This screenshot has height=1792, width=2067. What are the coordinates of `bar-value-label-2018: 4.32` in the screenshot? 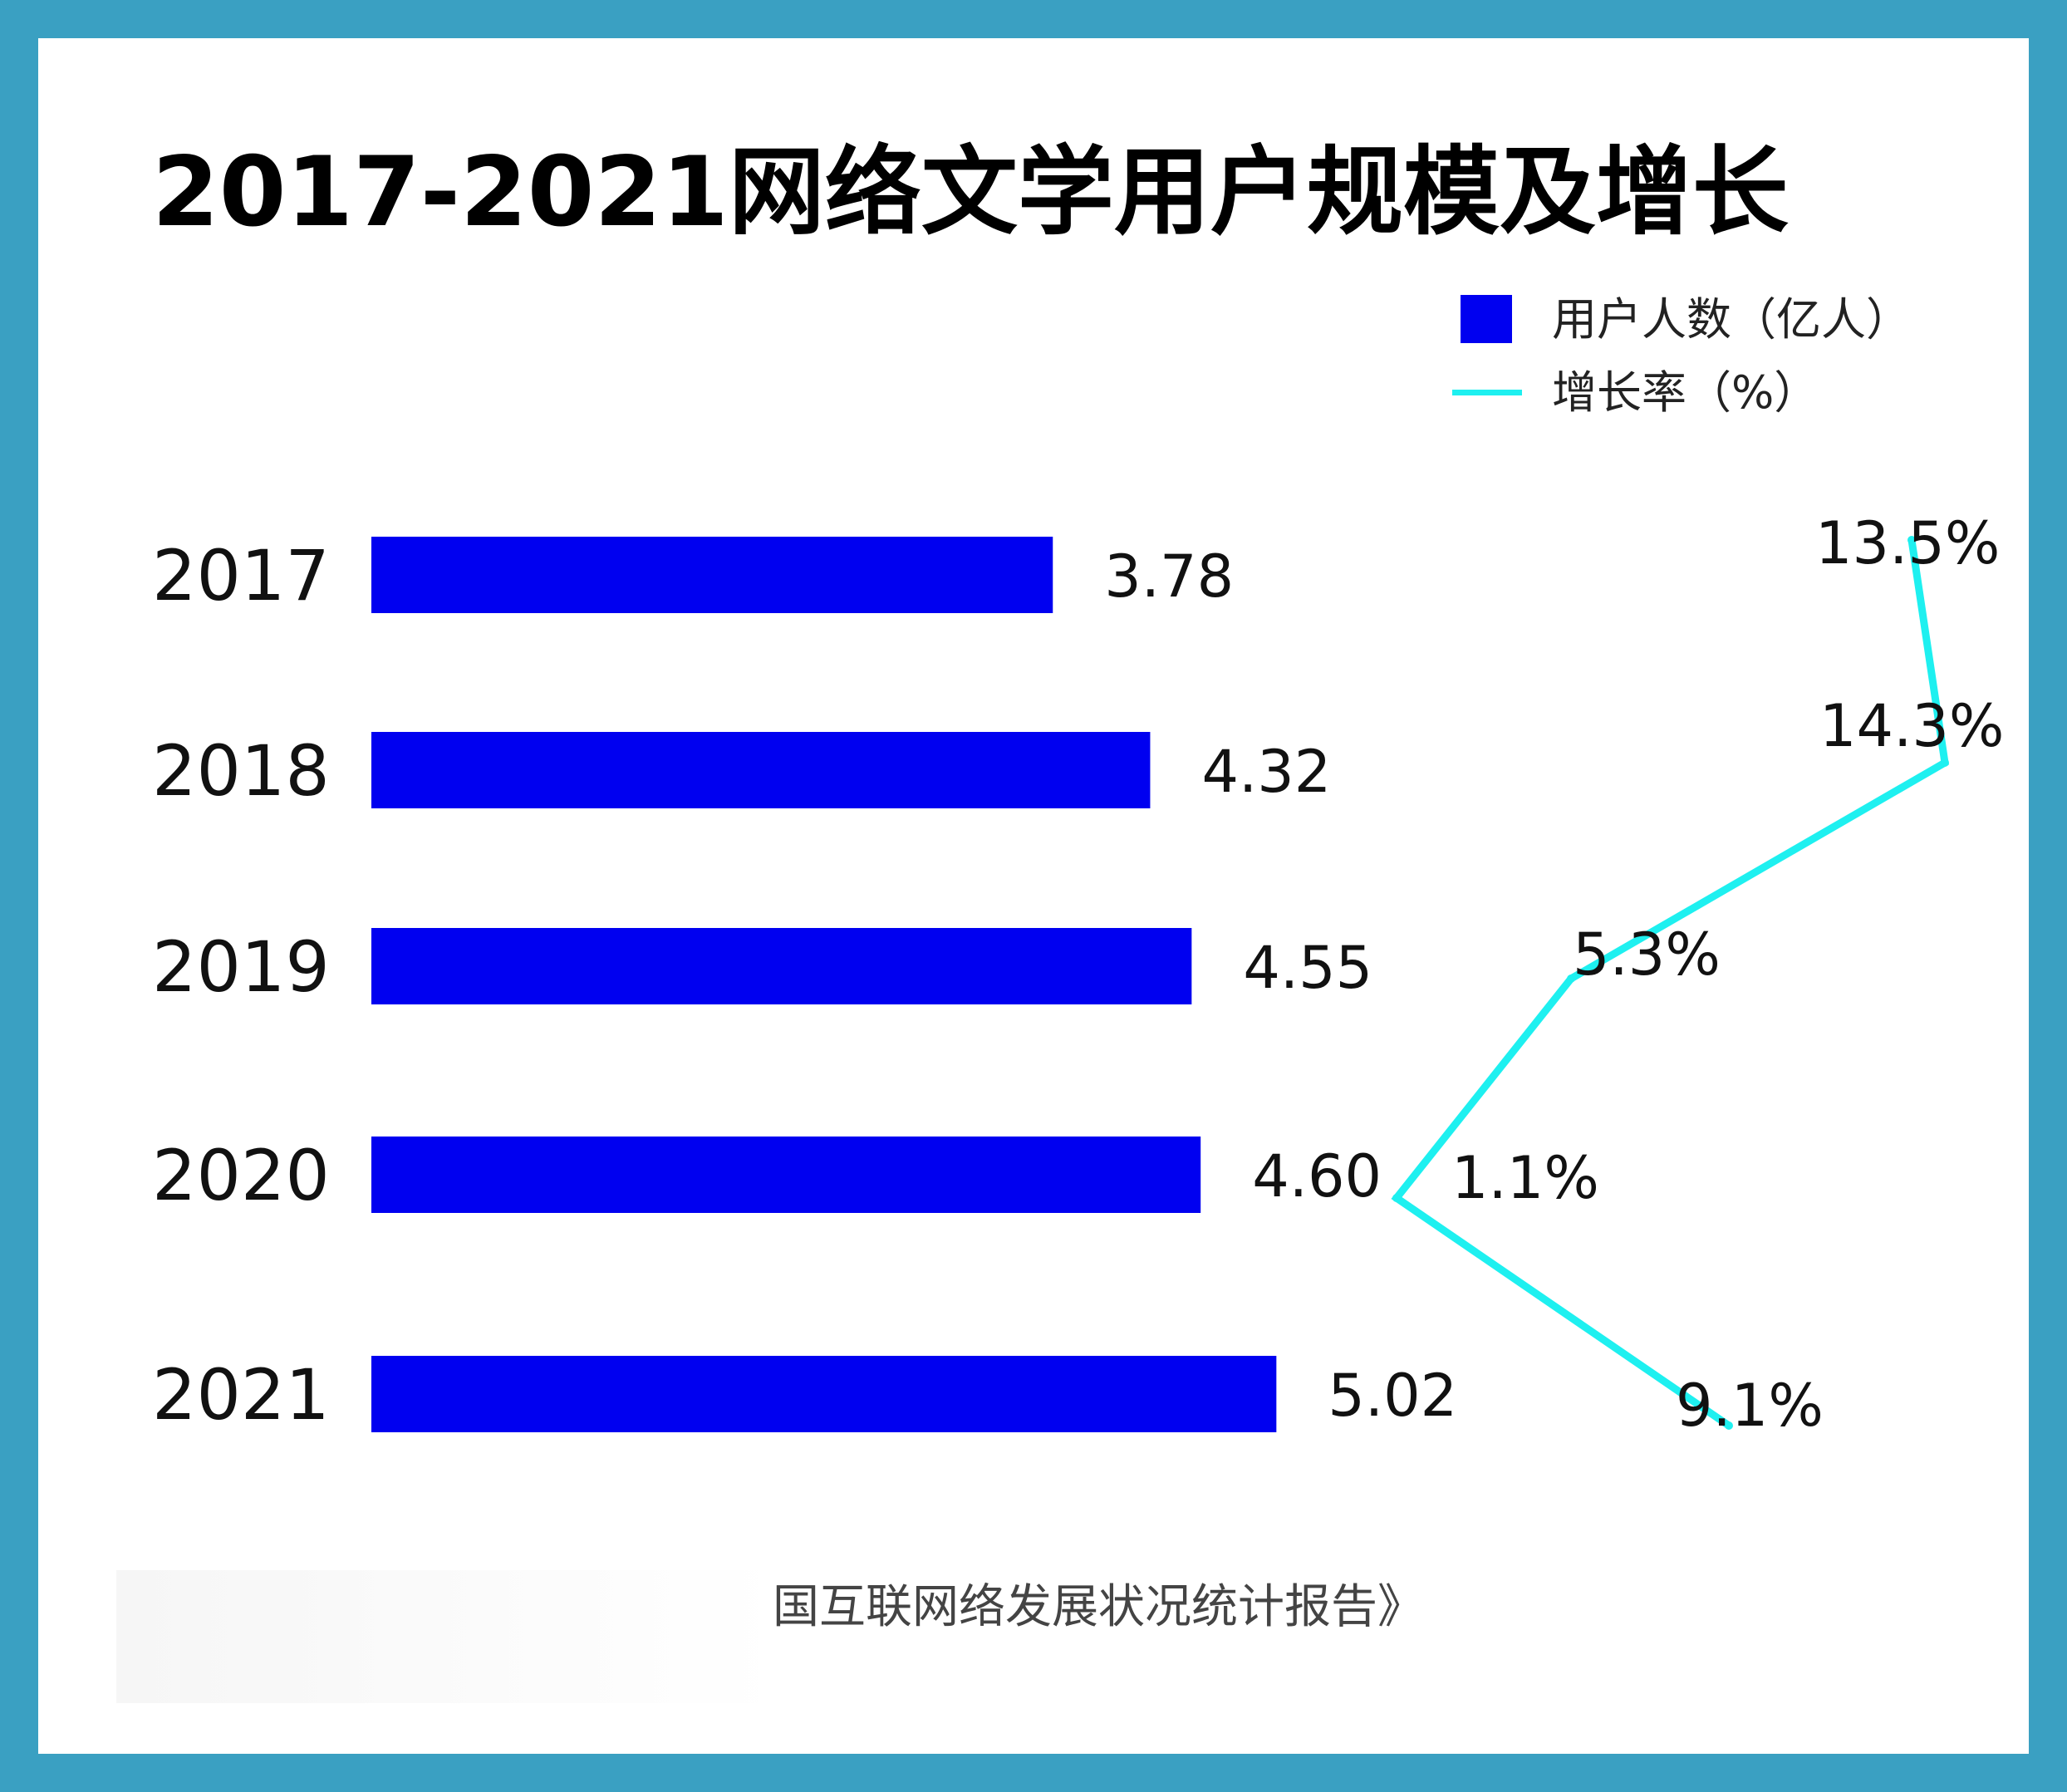 It's located at (1266, 772).